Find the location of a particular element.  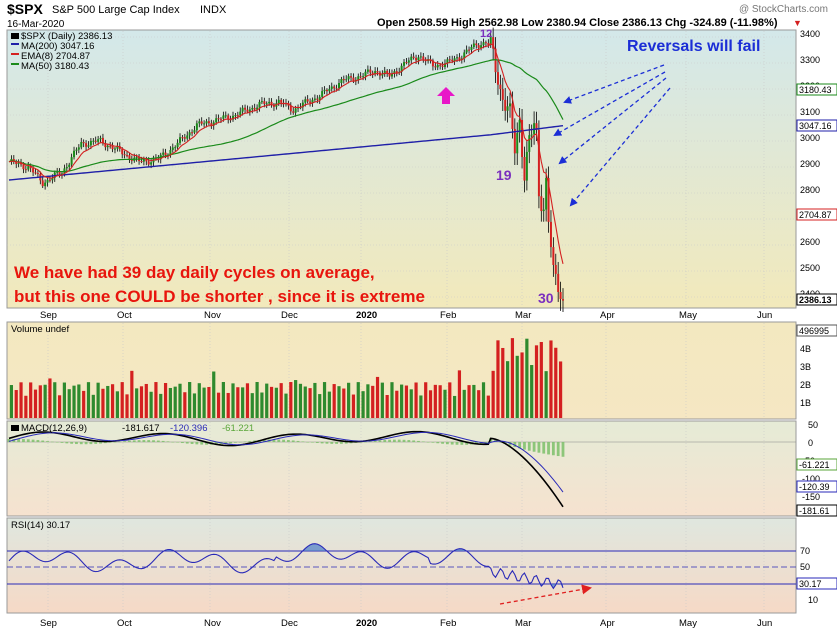

reversal-arrows is located at coordinates (612, 135).